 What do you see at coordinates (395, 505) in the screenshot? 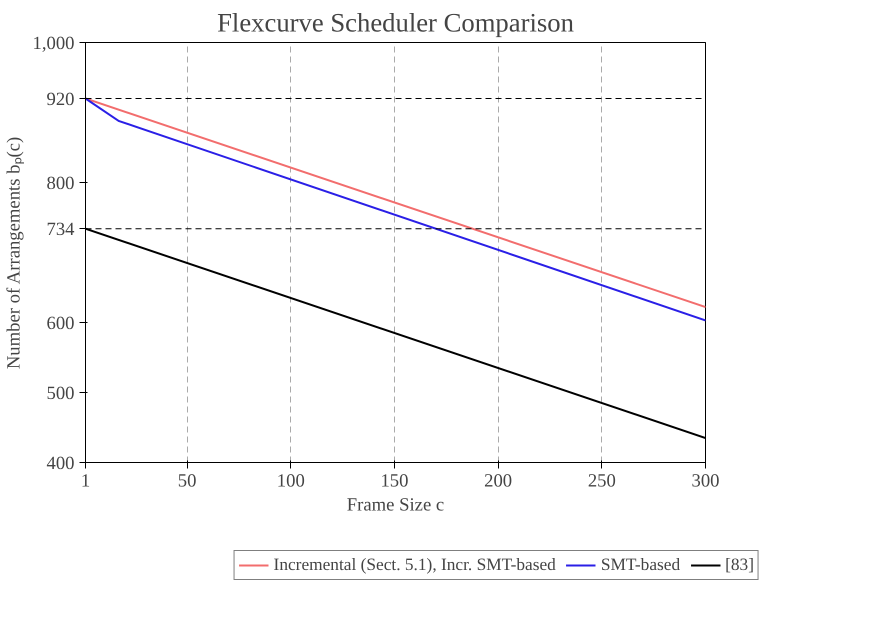
I see `x-axis-title: Frame Size c` at bounding box center [395, 505].